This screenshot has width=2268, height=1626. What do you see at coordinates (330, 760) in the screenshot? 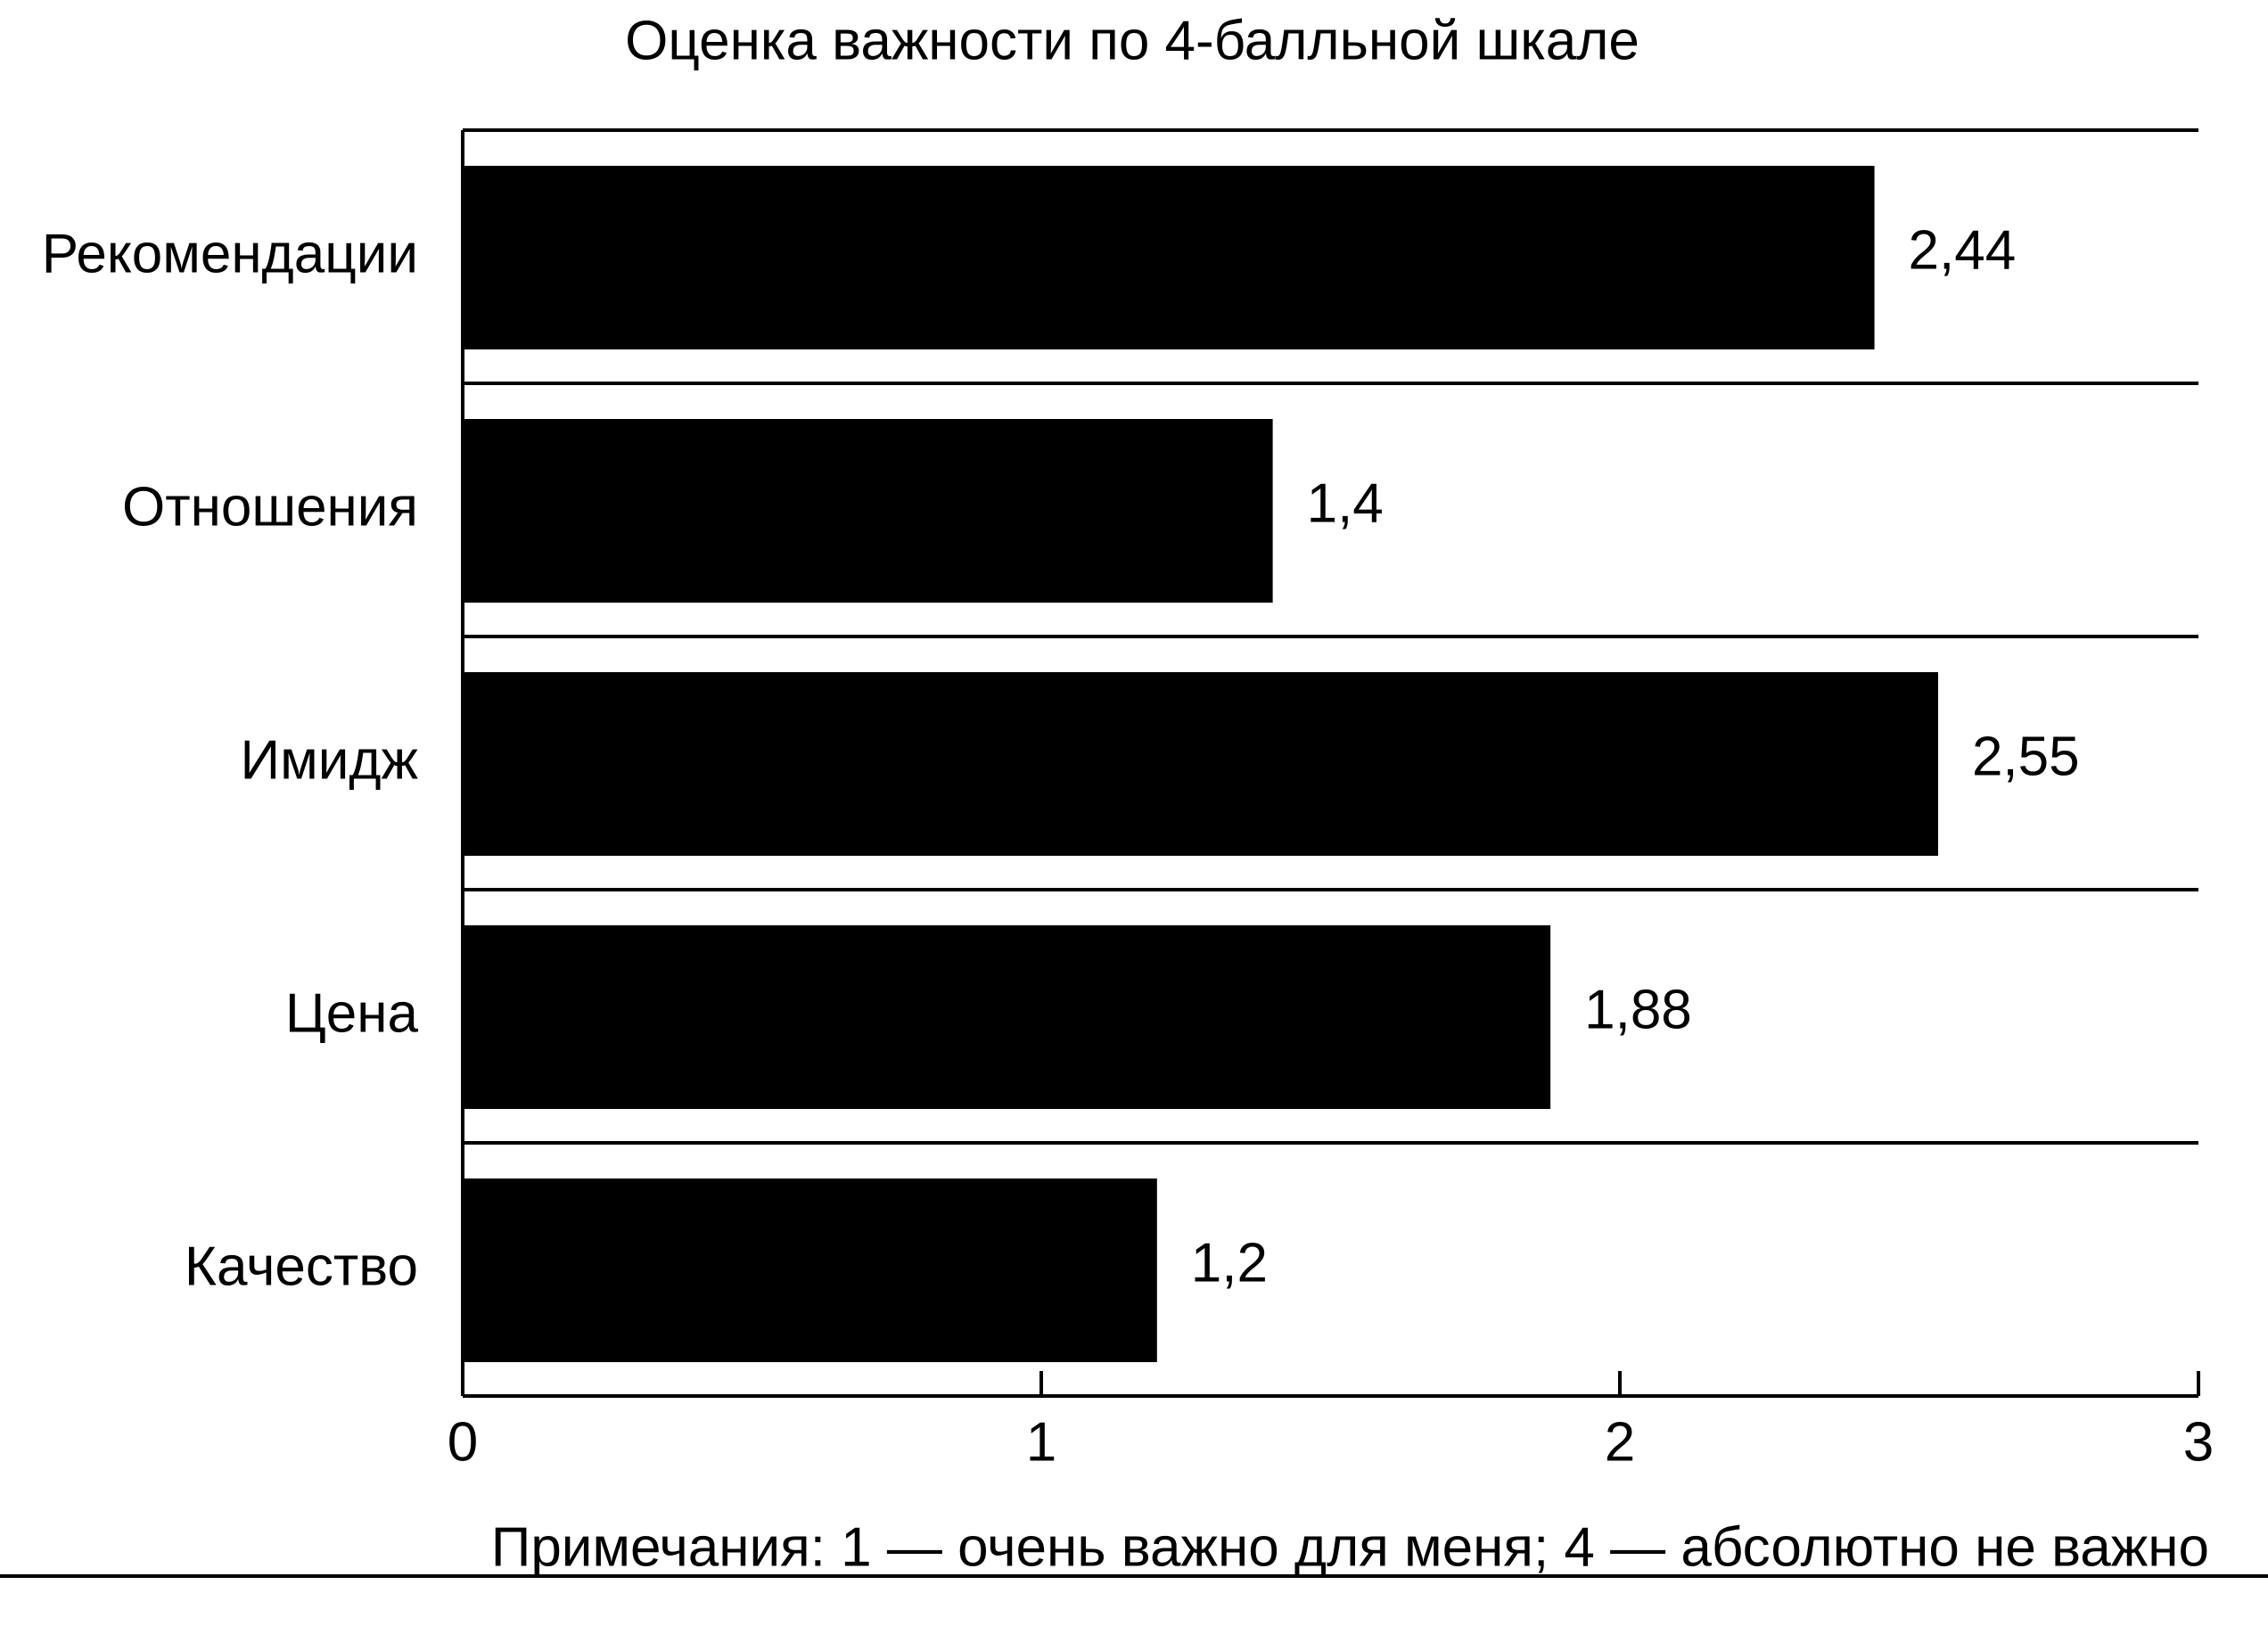
I see `y-tick-label: Имидж` at bounding box center [330, 760].